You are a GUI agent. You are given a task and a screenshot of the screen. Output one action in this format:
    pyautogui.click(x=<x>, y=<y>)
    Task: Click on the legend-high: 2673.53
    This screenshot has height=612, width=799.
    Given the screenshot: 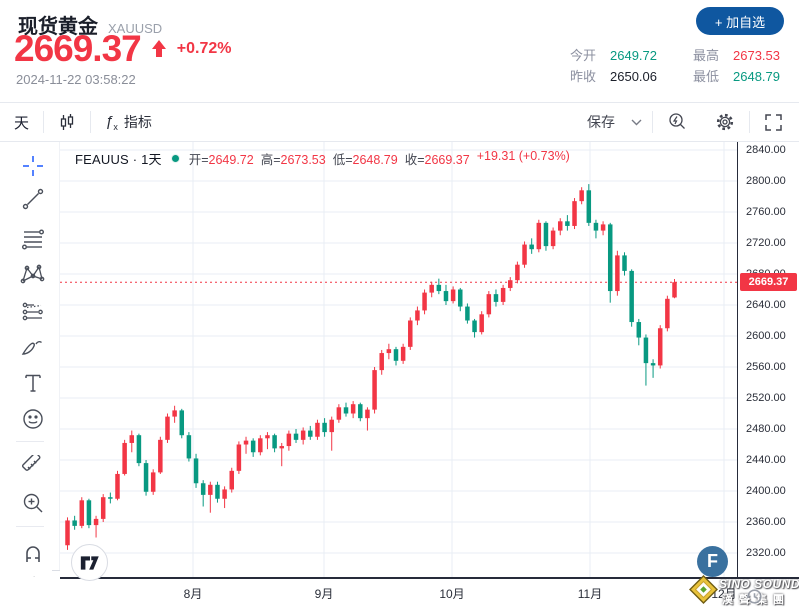 What is the action you would take?
    pyautogui.click(x=303, y=160)
    